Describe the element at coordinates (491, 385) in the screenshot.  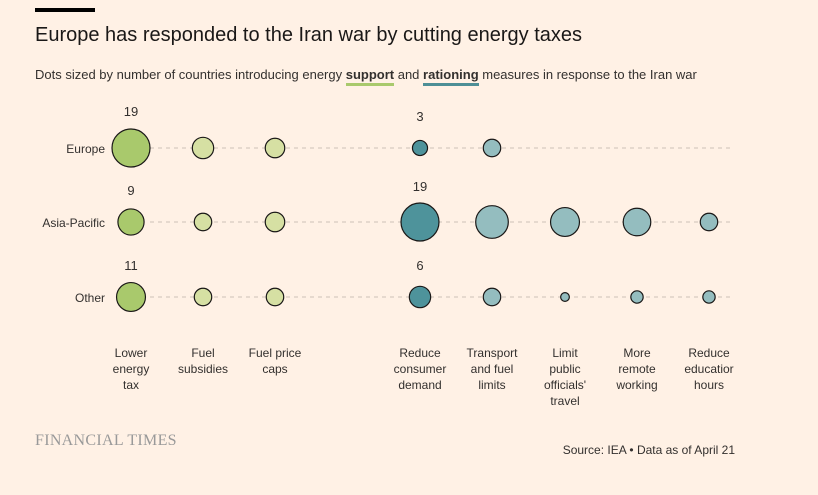
I see `category-label: limits` at that location.